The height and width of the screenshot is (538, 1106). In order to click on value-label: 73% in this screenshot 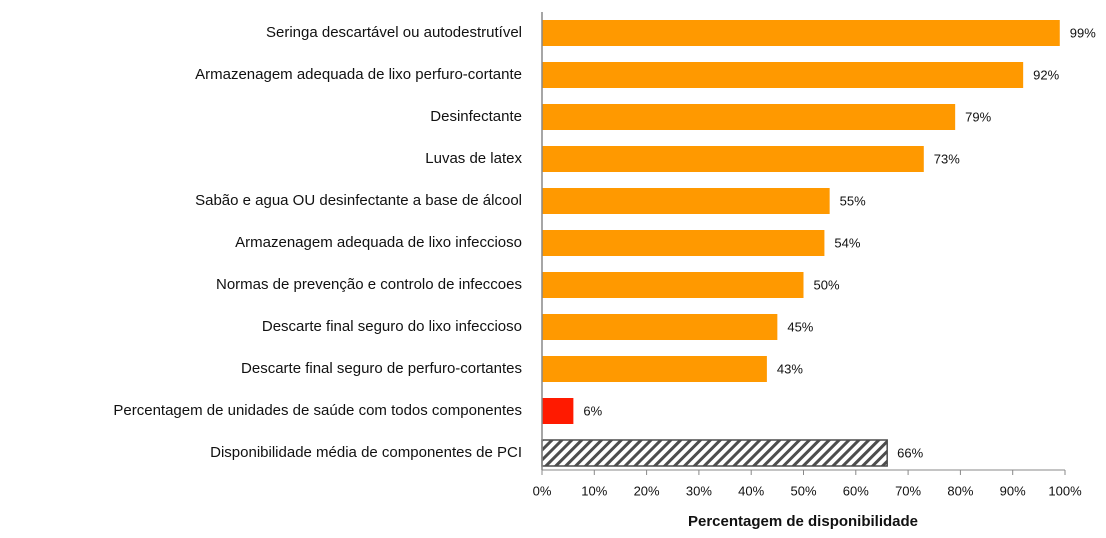, I will do `click(947, 158)`.